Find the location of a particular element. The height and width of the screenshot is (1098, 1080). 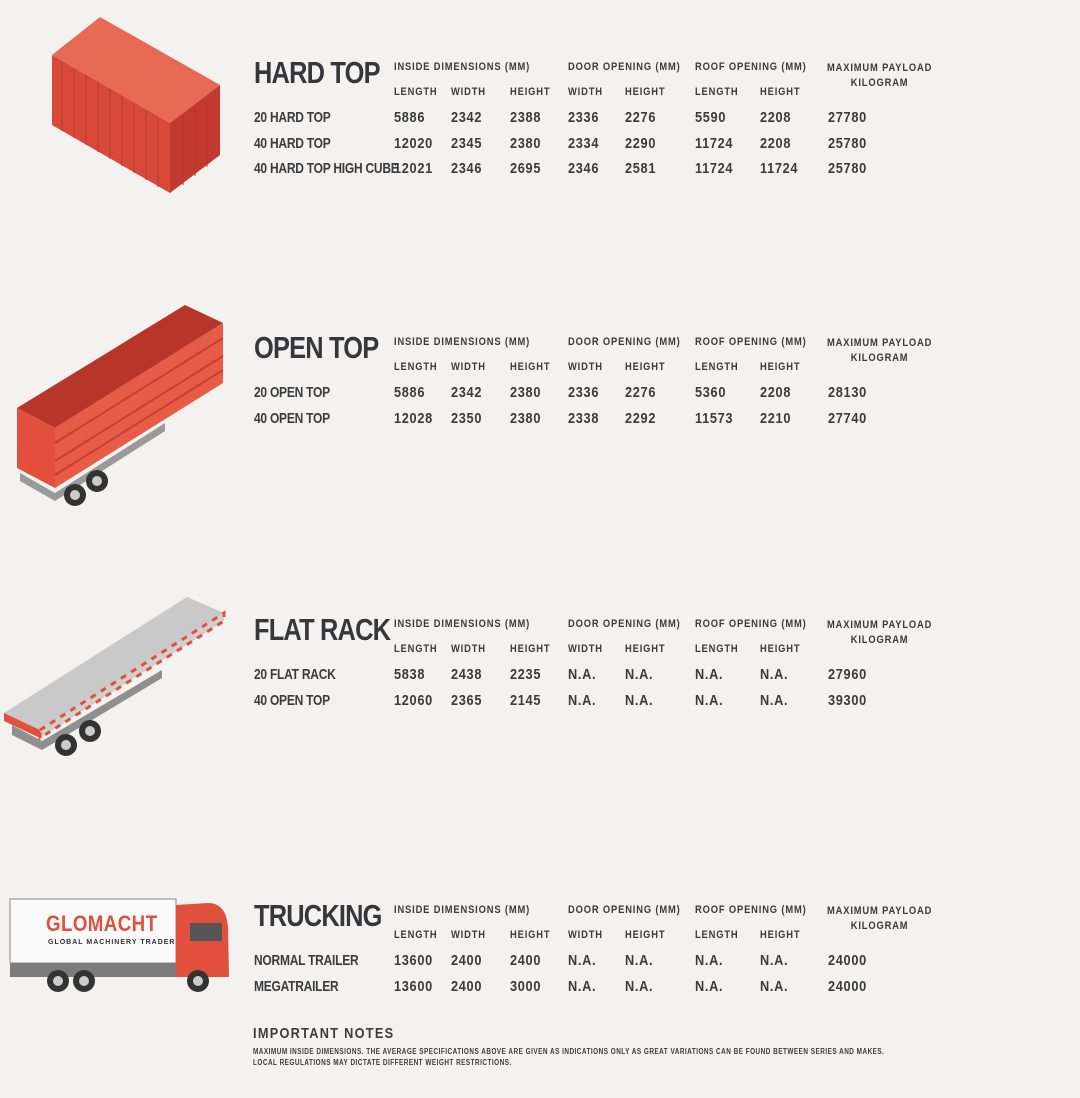

row-value: 3000 is located at coordinates (526, 986).